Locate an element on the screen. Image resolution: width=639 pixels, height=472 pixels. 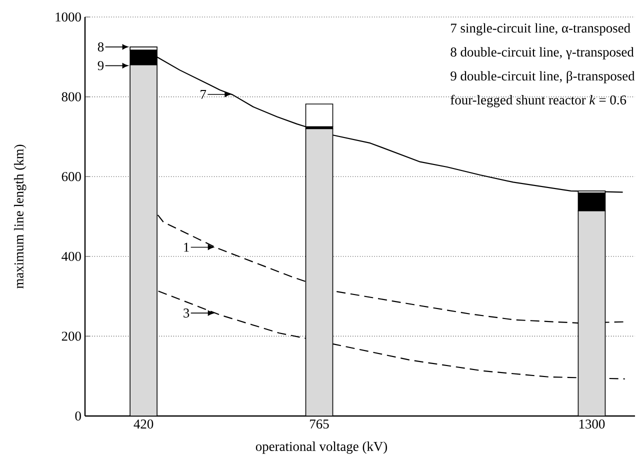
x-tick-label: 1300 is located at coordinates (592, 424).